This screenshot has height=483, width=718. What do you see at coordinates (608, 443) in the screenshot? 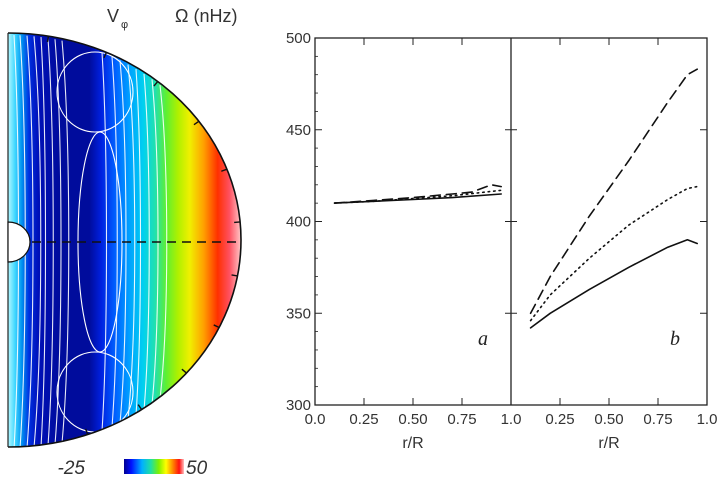
I see `panel-b-xlabel: r/R` at bounding box center [608, 443].